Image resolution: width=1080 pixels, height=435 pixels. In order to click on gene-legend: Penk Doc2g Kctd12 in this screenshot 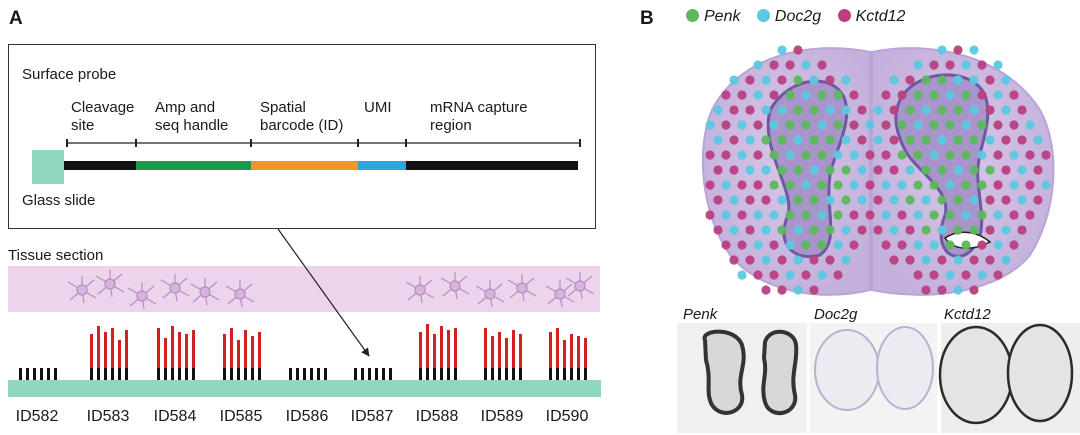, I will do `click(801, 17)`.